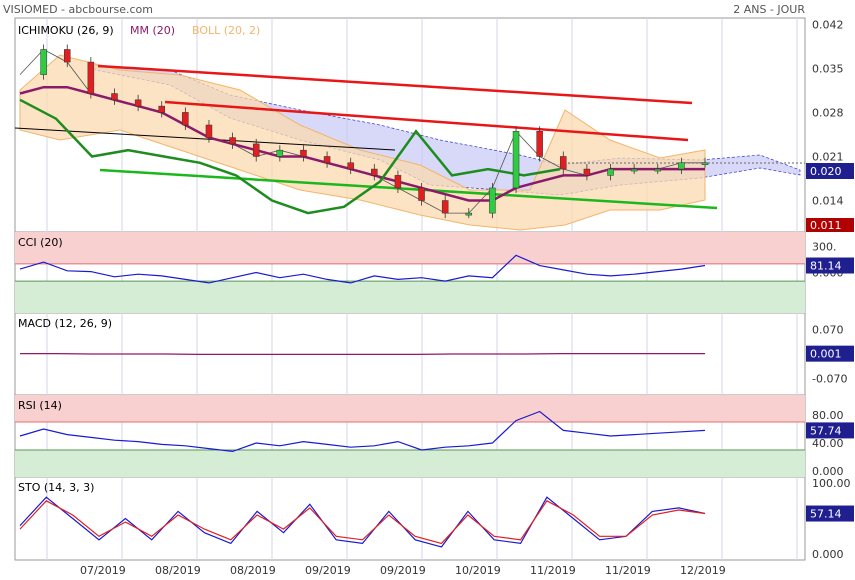 The height and width of the screenshot is (580, 855). What do you see at coordinates (826, 354) in the screenshot?
I see `macd-last-value: 0.001` at bounding box center [826, 354].